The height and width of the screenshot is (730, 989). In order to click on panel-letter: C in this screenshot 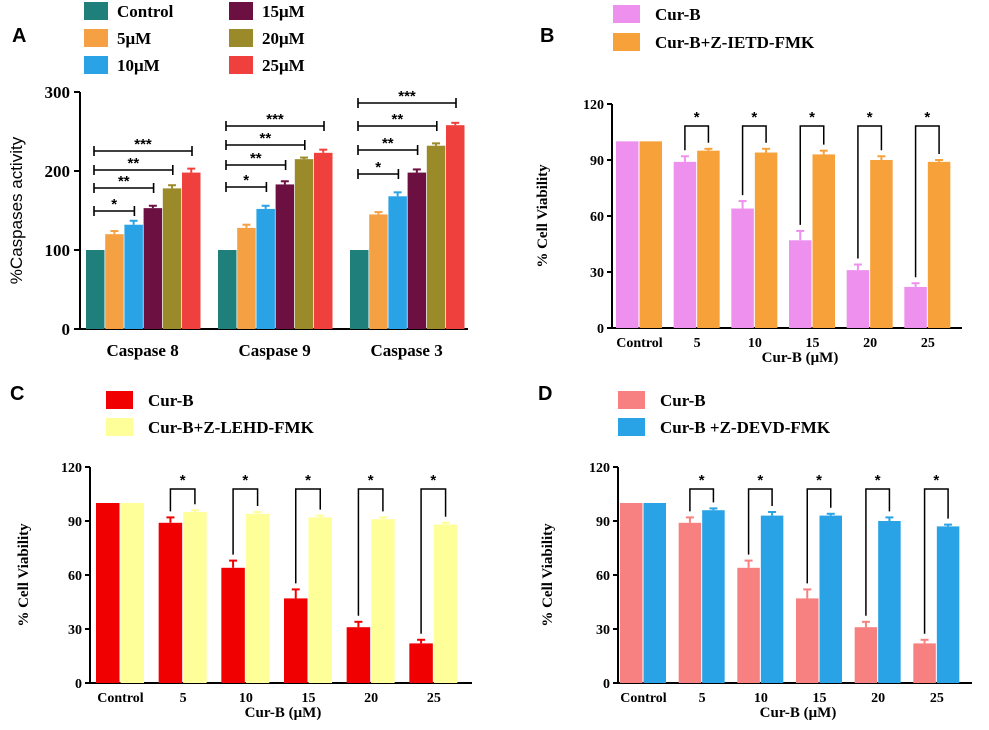, I will do `click(17, 394)`.